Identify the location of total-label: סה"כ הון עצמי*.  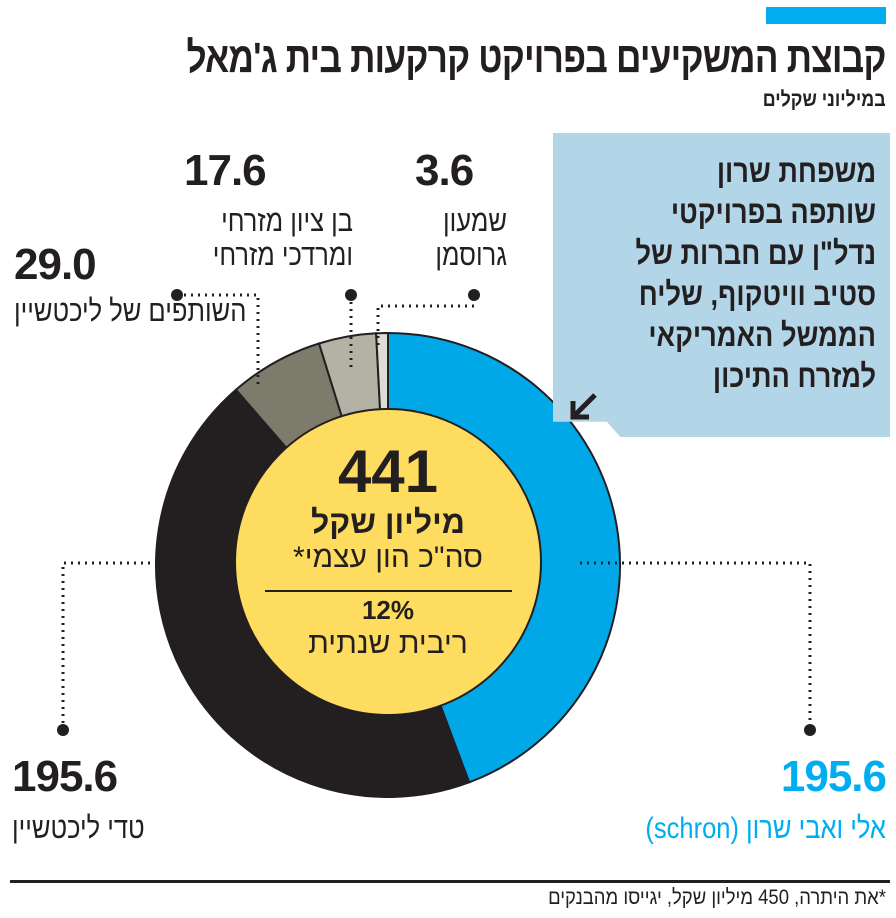
(388, 557).